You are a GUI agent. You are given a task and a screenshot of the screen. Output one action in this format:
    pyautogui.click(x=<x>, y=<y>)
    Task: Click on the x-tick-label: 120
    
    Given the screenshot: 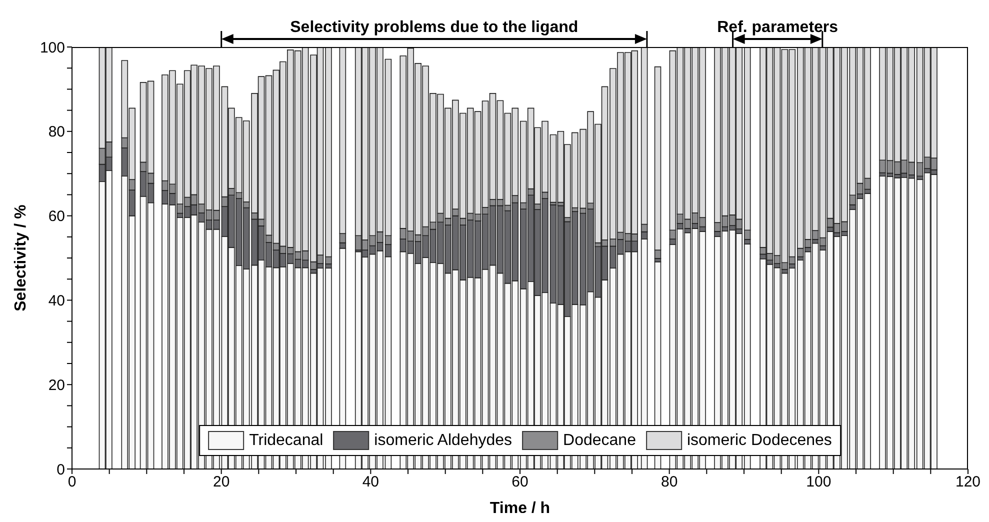 What is the action you would take?
    pyautogui.click(x=968, y=482)
    